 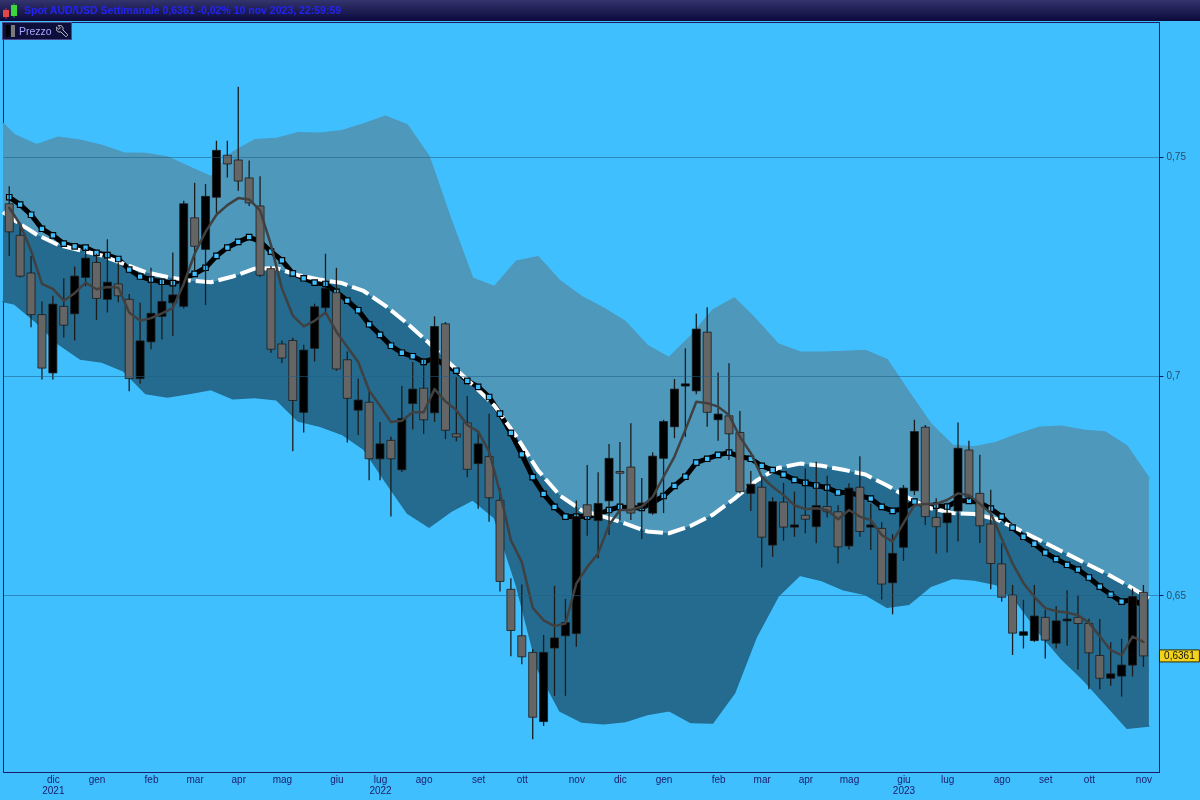 What do you see at coordinates (620, 779) in the screenshot?
I see `x-tick-label: dic` at bounding box center [620, 779].